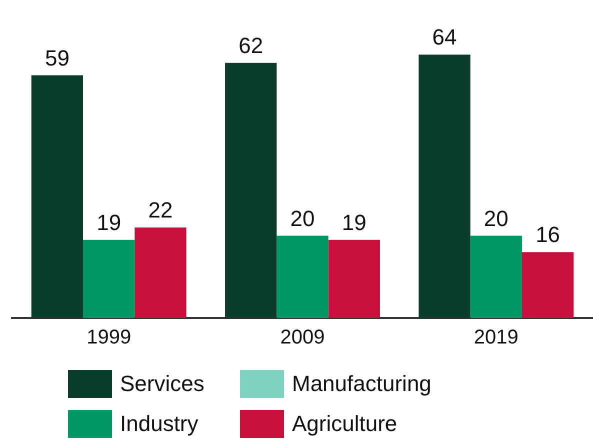  I want to click on legend-label: Manufacturing, so click(362, 384).